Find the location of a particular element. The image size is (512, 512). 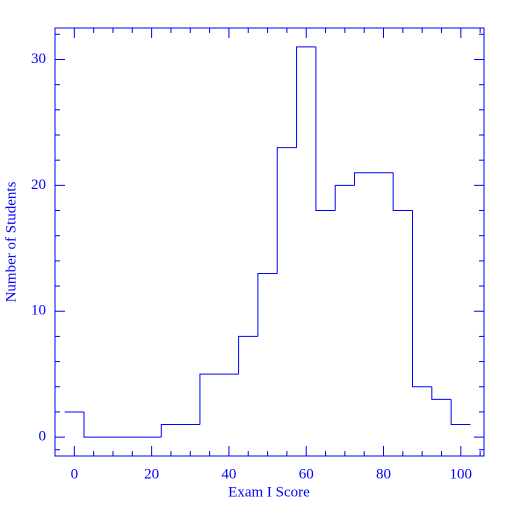

x-tick-label: 80 is located at coordinates (383, 474).